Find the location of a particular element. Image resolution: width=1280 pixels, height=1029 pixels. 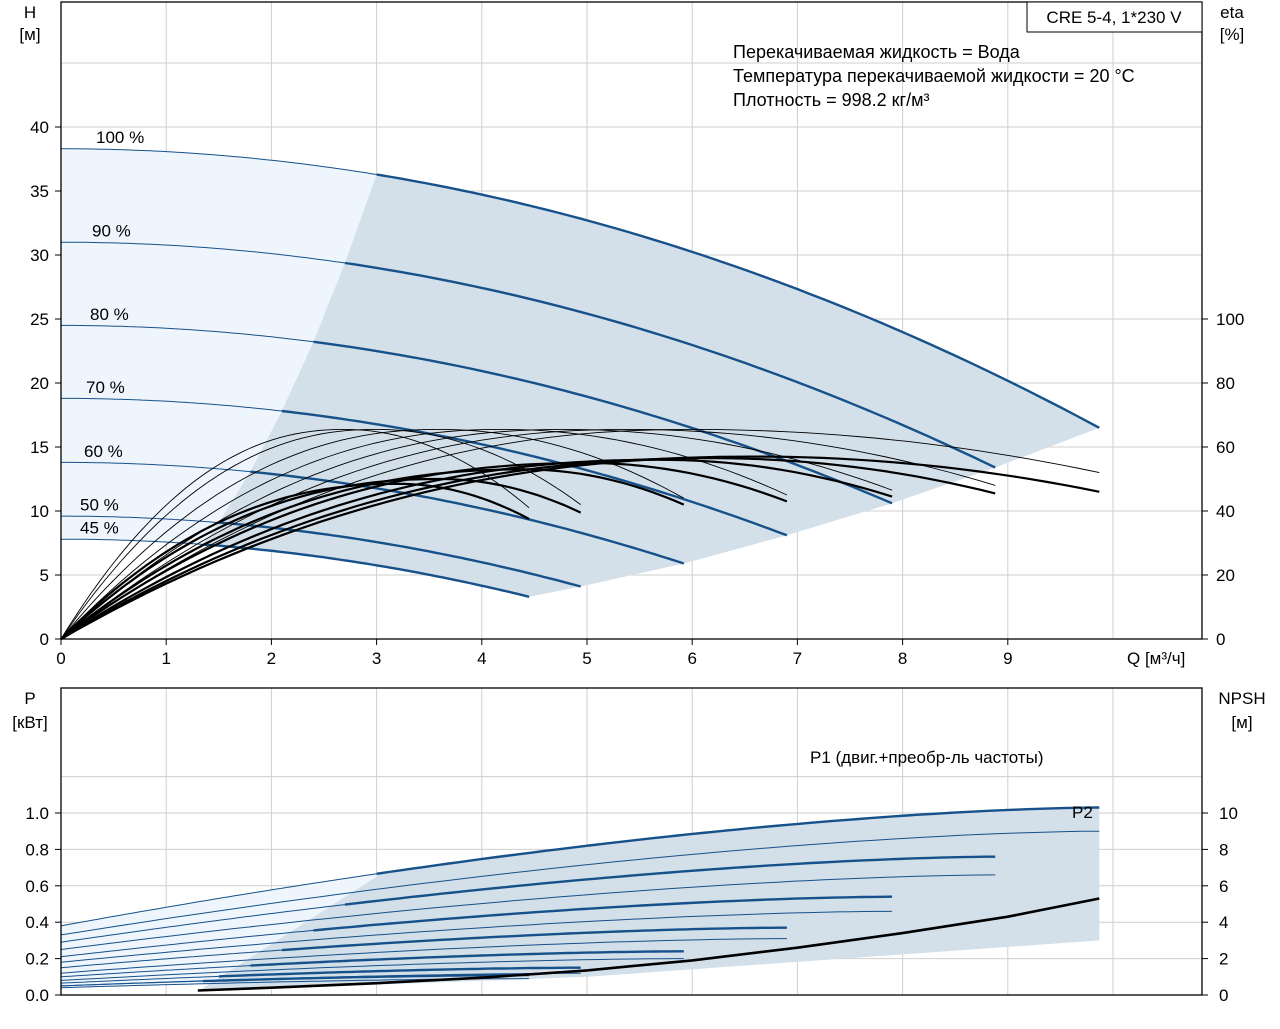

p-tick-label: 0.8 is located at coordinates (37, 849).